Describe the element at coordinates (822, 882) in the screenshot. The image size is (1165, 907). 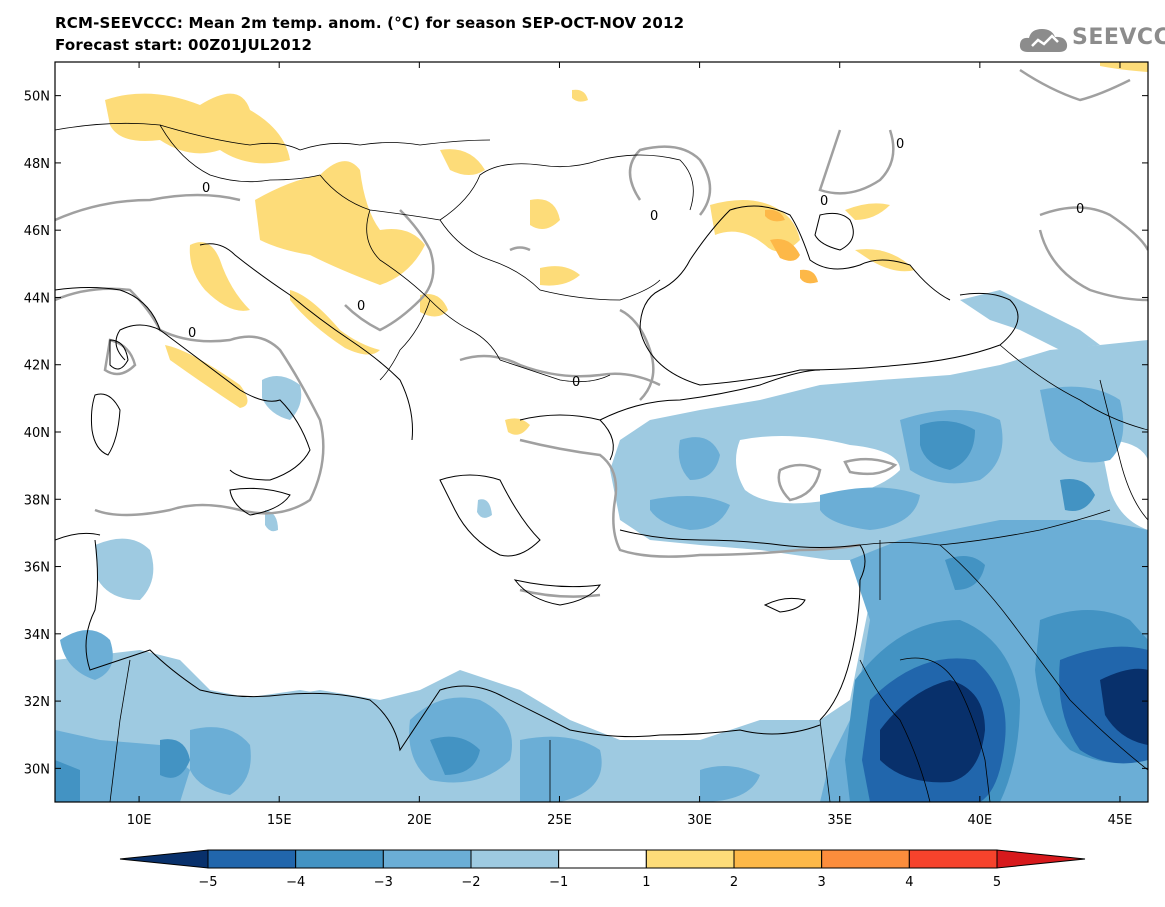
I see `colorbar-level-label: 3` at that location.